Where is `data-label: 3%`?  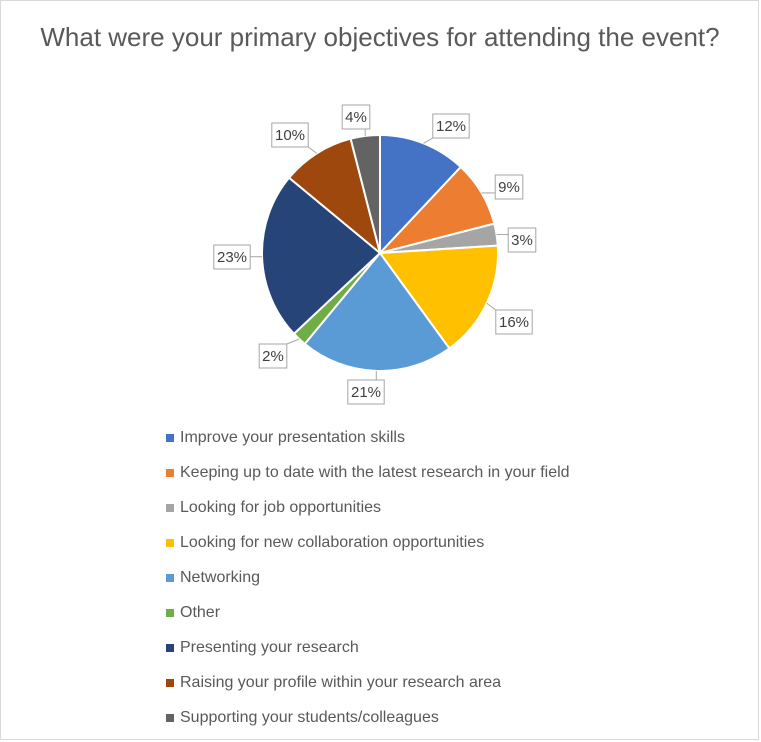
data-label: 3% is located at coordinates (522, 240).